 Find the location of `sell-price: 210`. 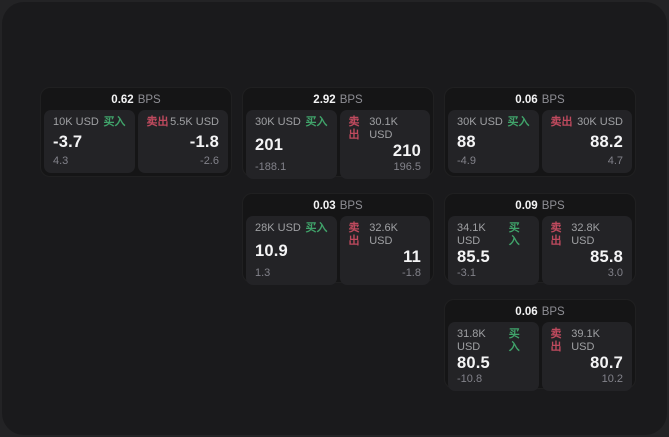

sell-price: 210 is located at coordinates (406, 151).